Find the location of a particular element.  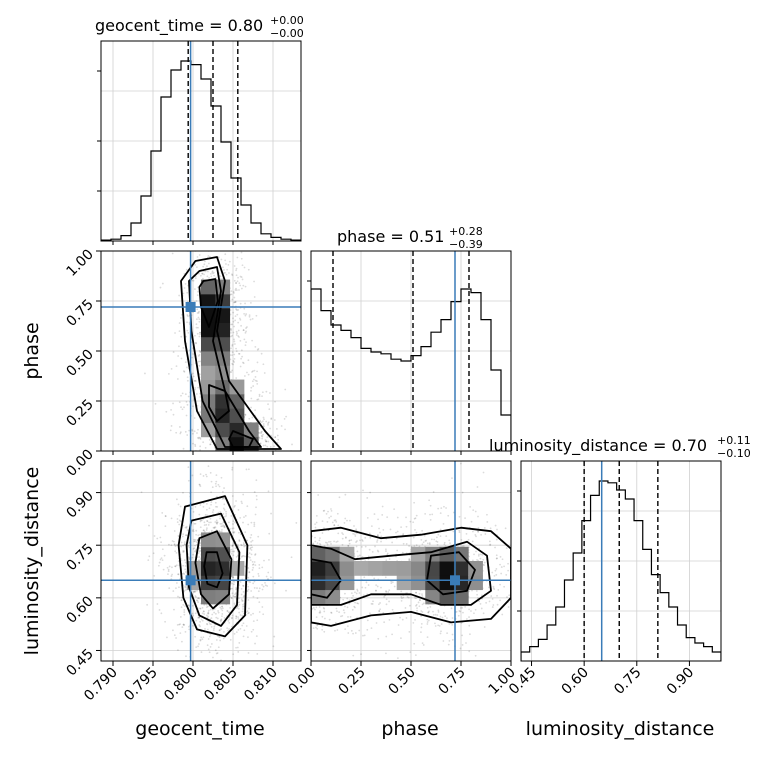

contour-line is located at coordinates (208, 303).